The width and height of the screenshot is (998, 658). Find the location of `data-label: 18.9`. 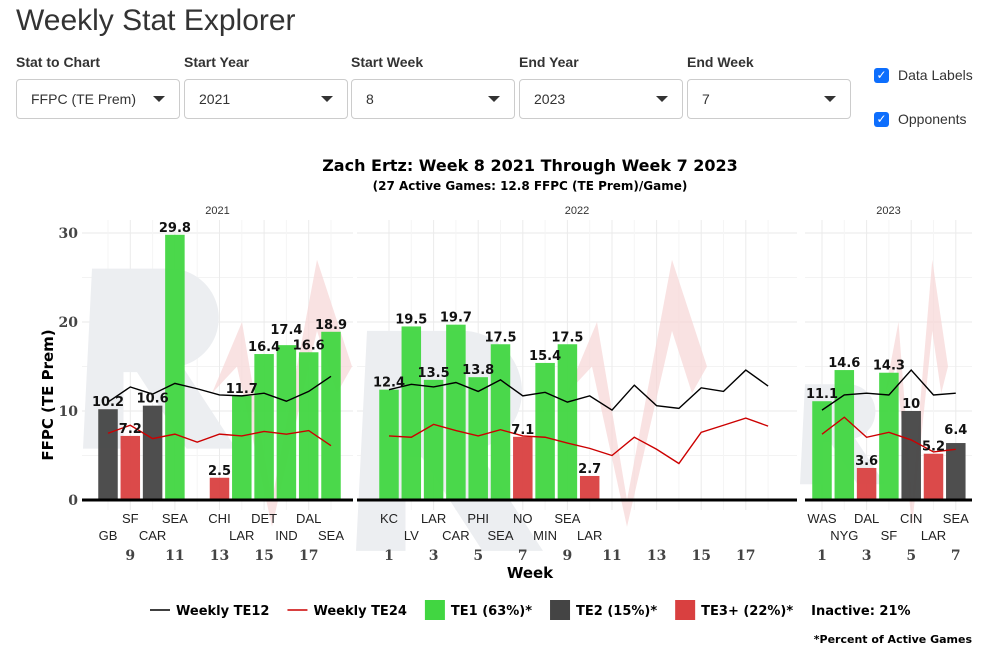

data-label: 18.9 is located at coordinates (331, 325).